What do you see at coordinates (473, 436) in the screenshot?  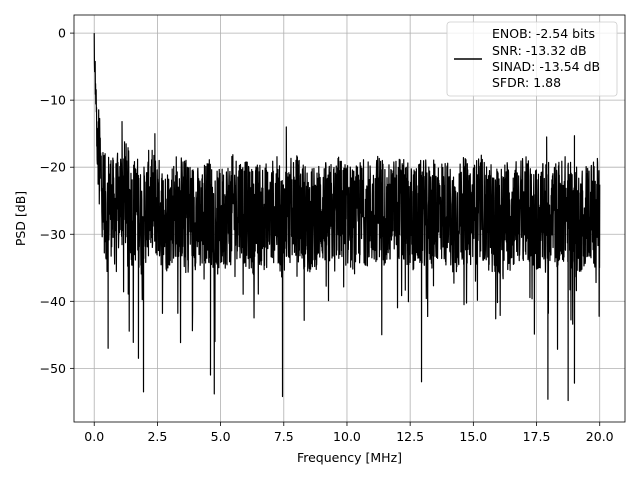 I see `x-tick-label: 15.0` at bounding box center [473, 436].